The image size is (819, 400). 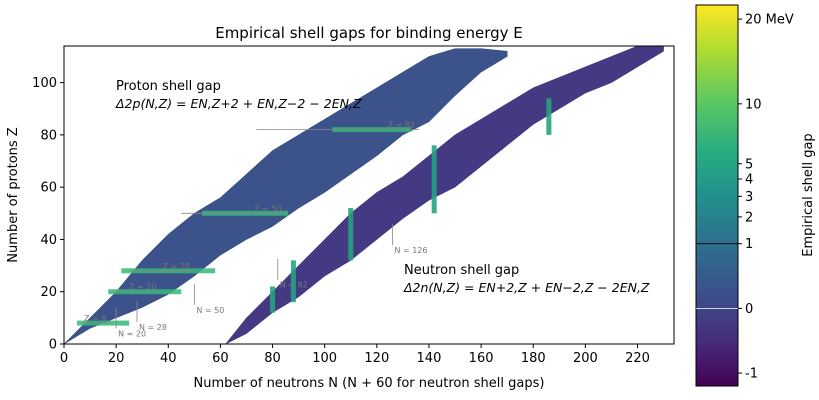 What do you see at coordinates (95, 318) in the screenshot?
I see `proton-magic-label: Z = 8` at bounding box center [95, 318].